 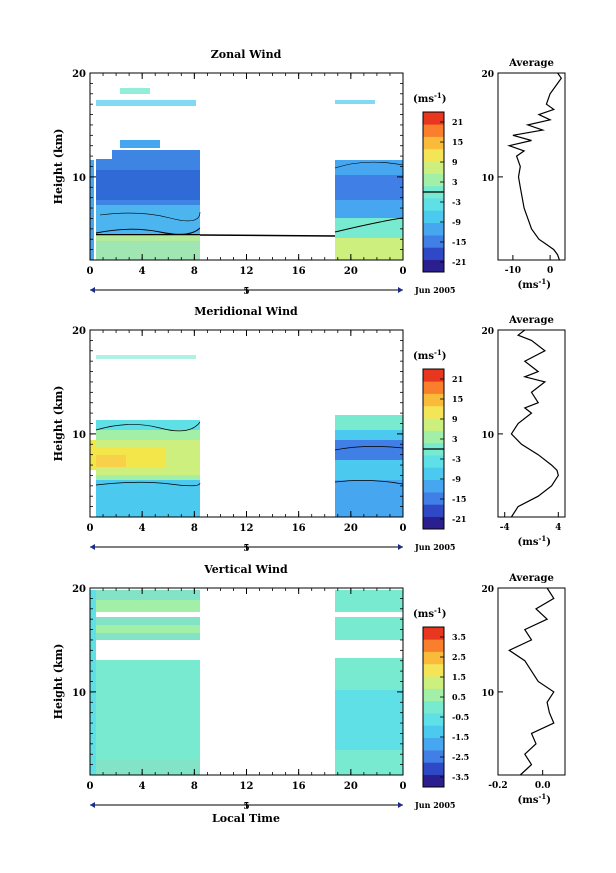 I want to click on panel-title: Vertical Wind, so click(x=245, y=569).